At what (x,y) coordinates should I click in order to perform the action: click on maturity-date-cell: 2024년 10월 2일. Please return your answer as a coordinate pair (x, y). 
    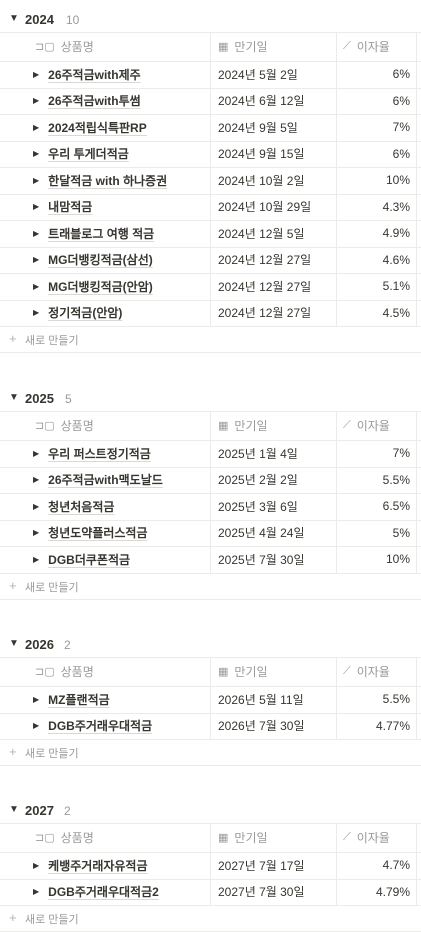
    Looking at the image, I should click on (261, 180).